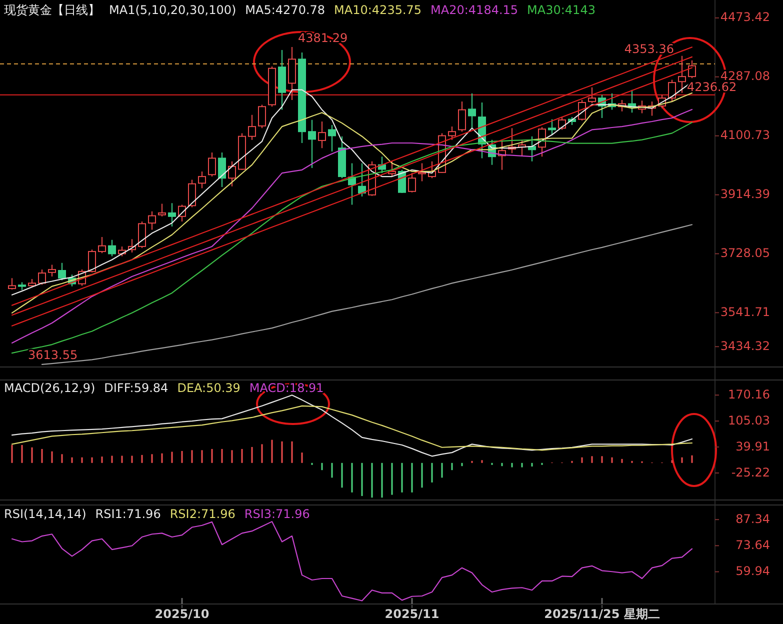  What do you see at coordinates (277, 514) in the screenshot?
I see `annotation: RSI3:71.96` at bounding box center [277, 514].